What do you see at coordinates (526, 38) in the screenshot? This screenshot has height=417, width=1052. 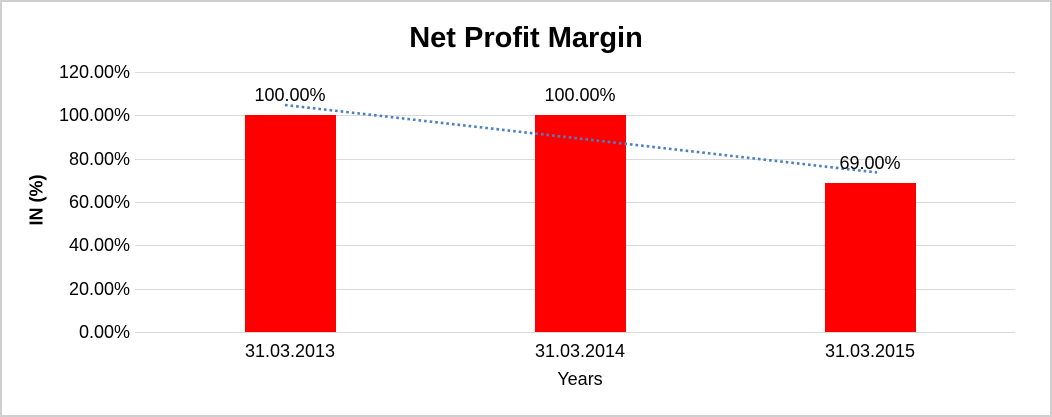 I see `chart-title: Net Profit Margin` at bounding box center [526, 38].